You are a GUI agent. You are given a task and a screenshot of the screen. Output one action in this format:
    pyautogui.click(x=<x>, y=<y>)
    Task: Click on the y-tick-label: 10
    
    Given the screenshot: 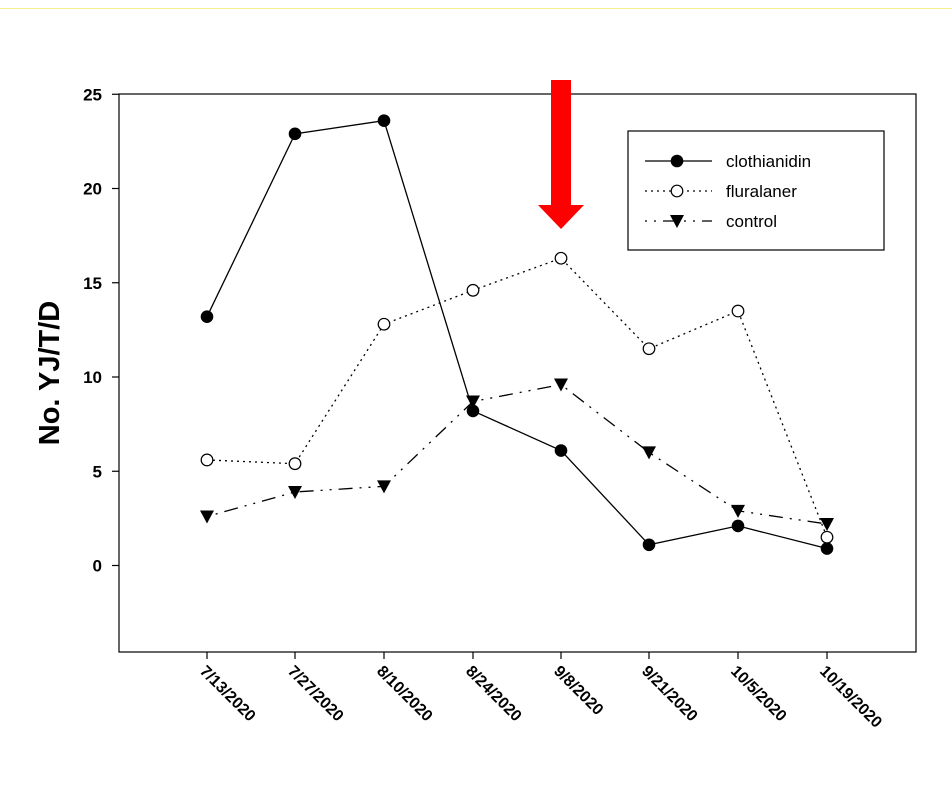 What is the action you would take?
    pyautogui.click(x=92, y=377)
    